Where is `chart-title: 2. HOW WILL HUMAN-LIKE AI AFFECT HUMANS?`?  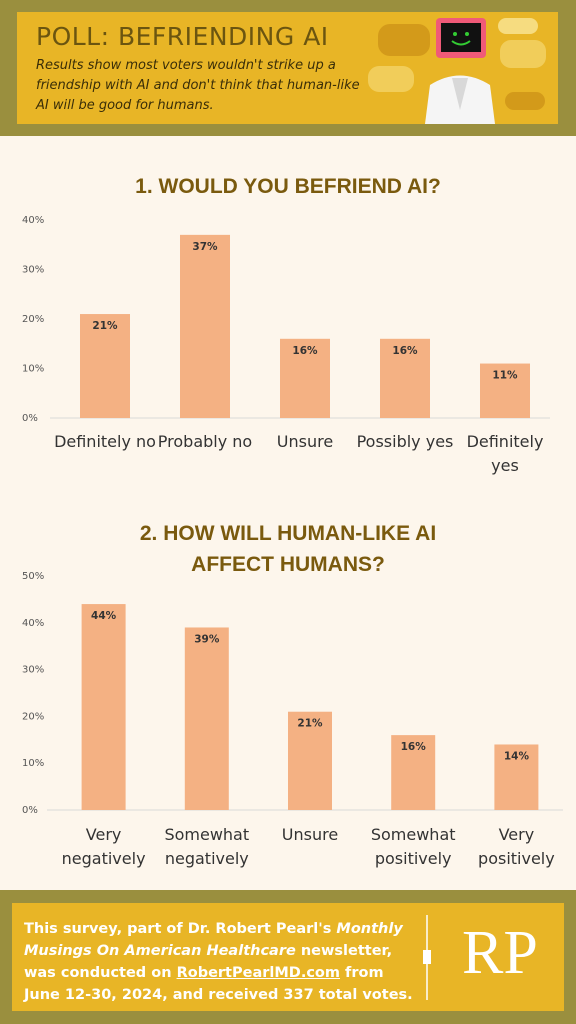 chart-title: 2. HOW WILL HUMAN-LIKE AI AFFECT HUMANS? is located at coordinates (288, 549).